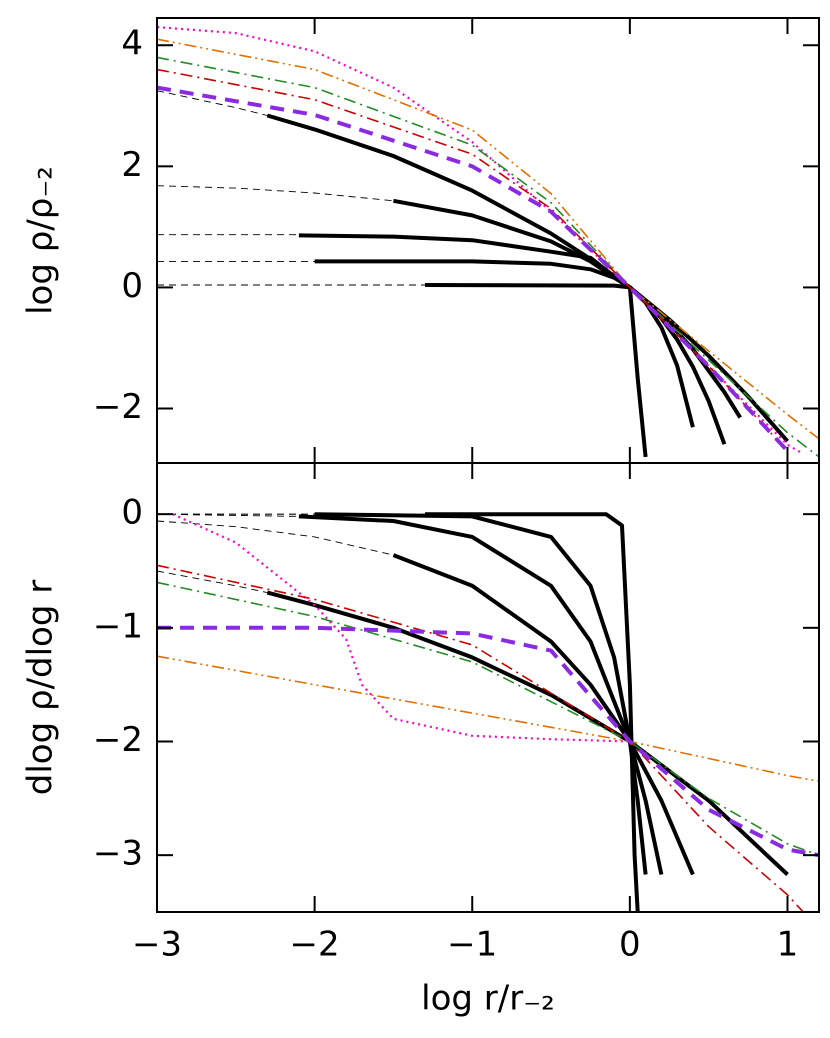 This screenshot has height=1038, width=830. Describe the element at coordinates (488, 999) in the screenshot. I see `x-axis-label: log r/r₋₂` at that location.